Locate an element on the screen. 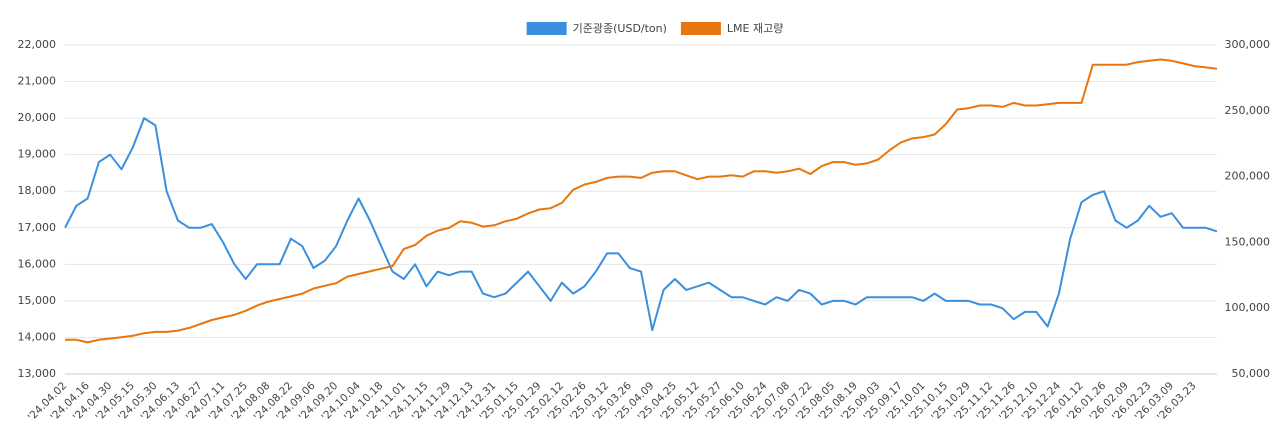  y-tick-label: 17,000 is located at coordinates (37, 227).